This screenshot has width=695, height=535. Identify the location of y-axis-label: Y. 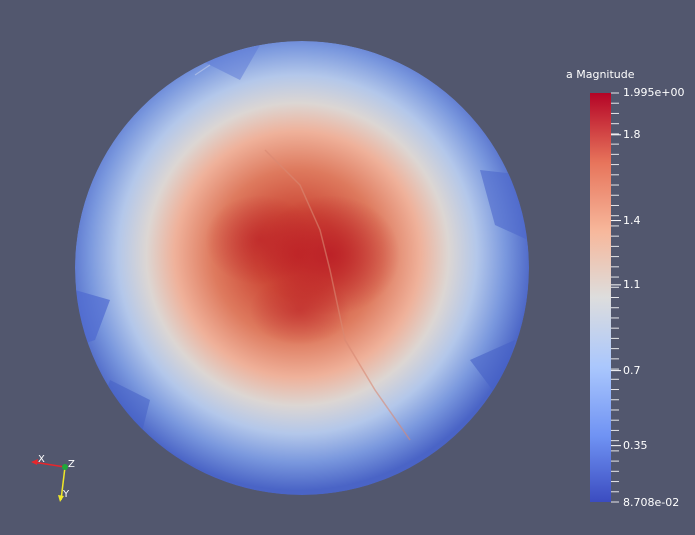
(66, 494).